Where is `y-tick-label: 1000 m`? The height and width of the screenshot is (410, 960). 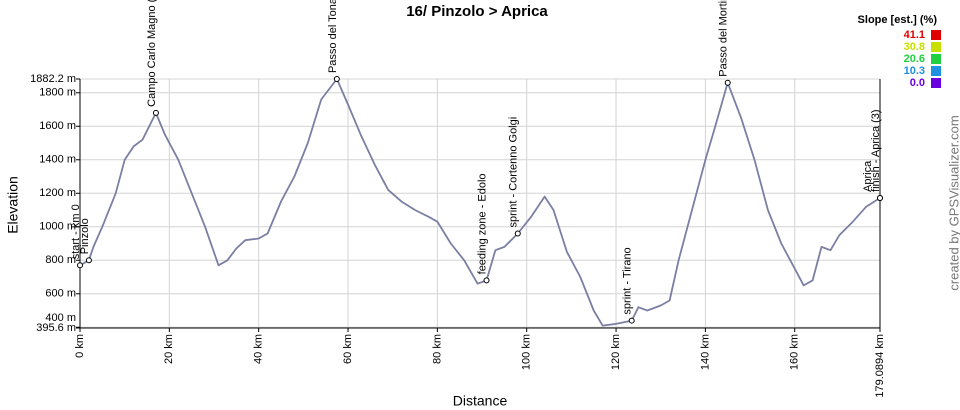 y-tick-label: 1000 m is located at coordinates (57, 227).